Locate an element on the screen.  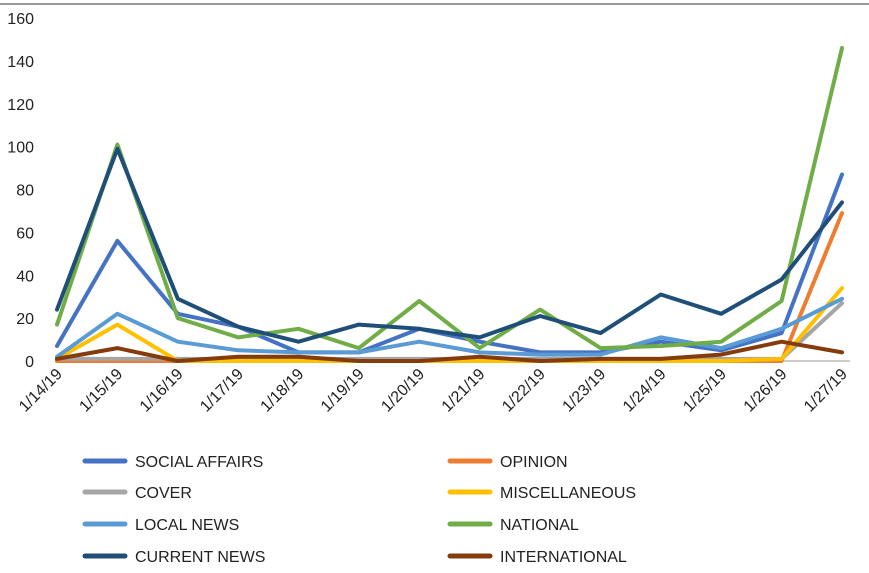
x-tick-label: 1/25/19 is located at coordinates (705, 391).